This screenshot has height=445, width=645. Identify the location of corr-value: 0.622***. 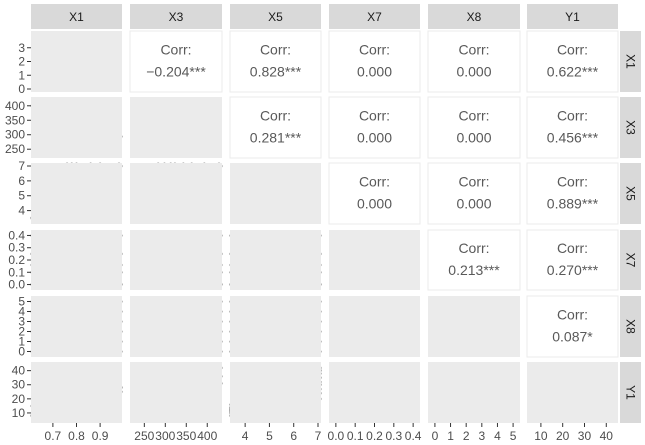
(573, 72).